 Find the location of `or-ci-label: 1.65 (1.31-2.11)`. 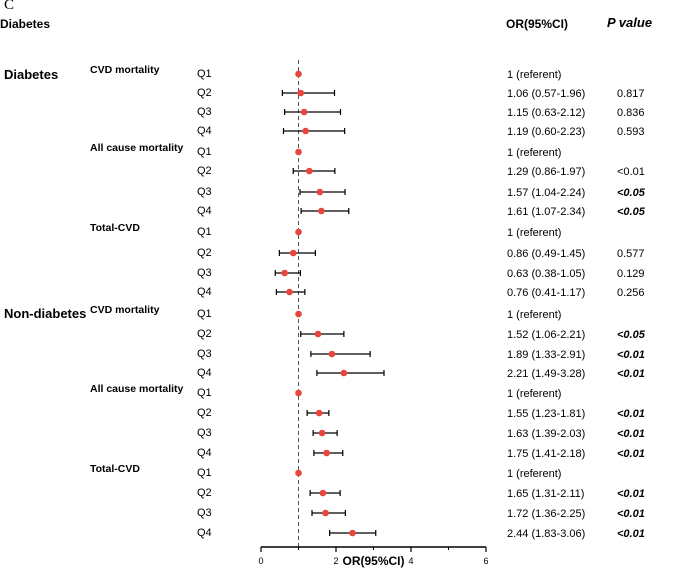

or-ci-label: 1.65 (1.31-2.11) is located at coordinates (545, 494).